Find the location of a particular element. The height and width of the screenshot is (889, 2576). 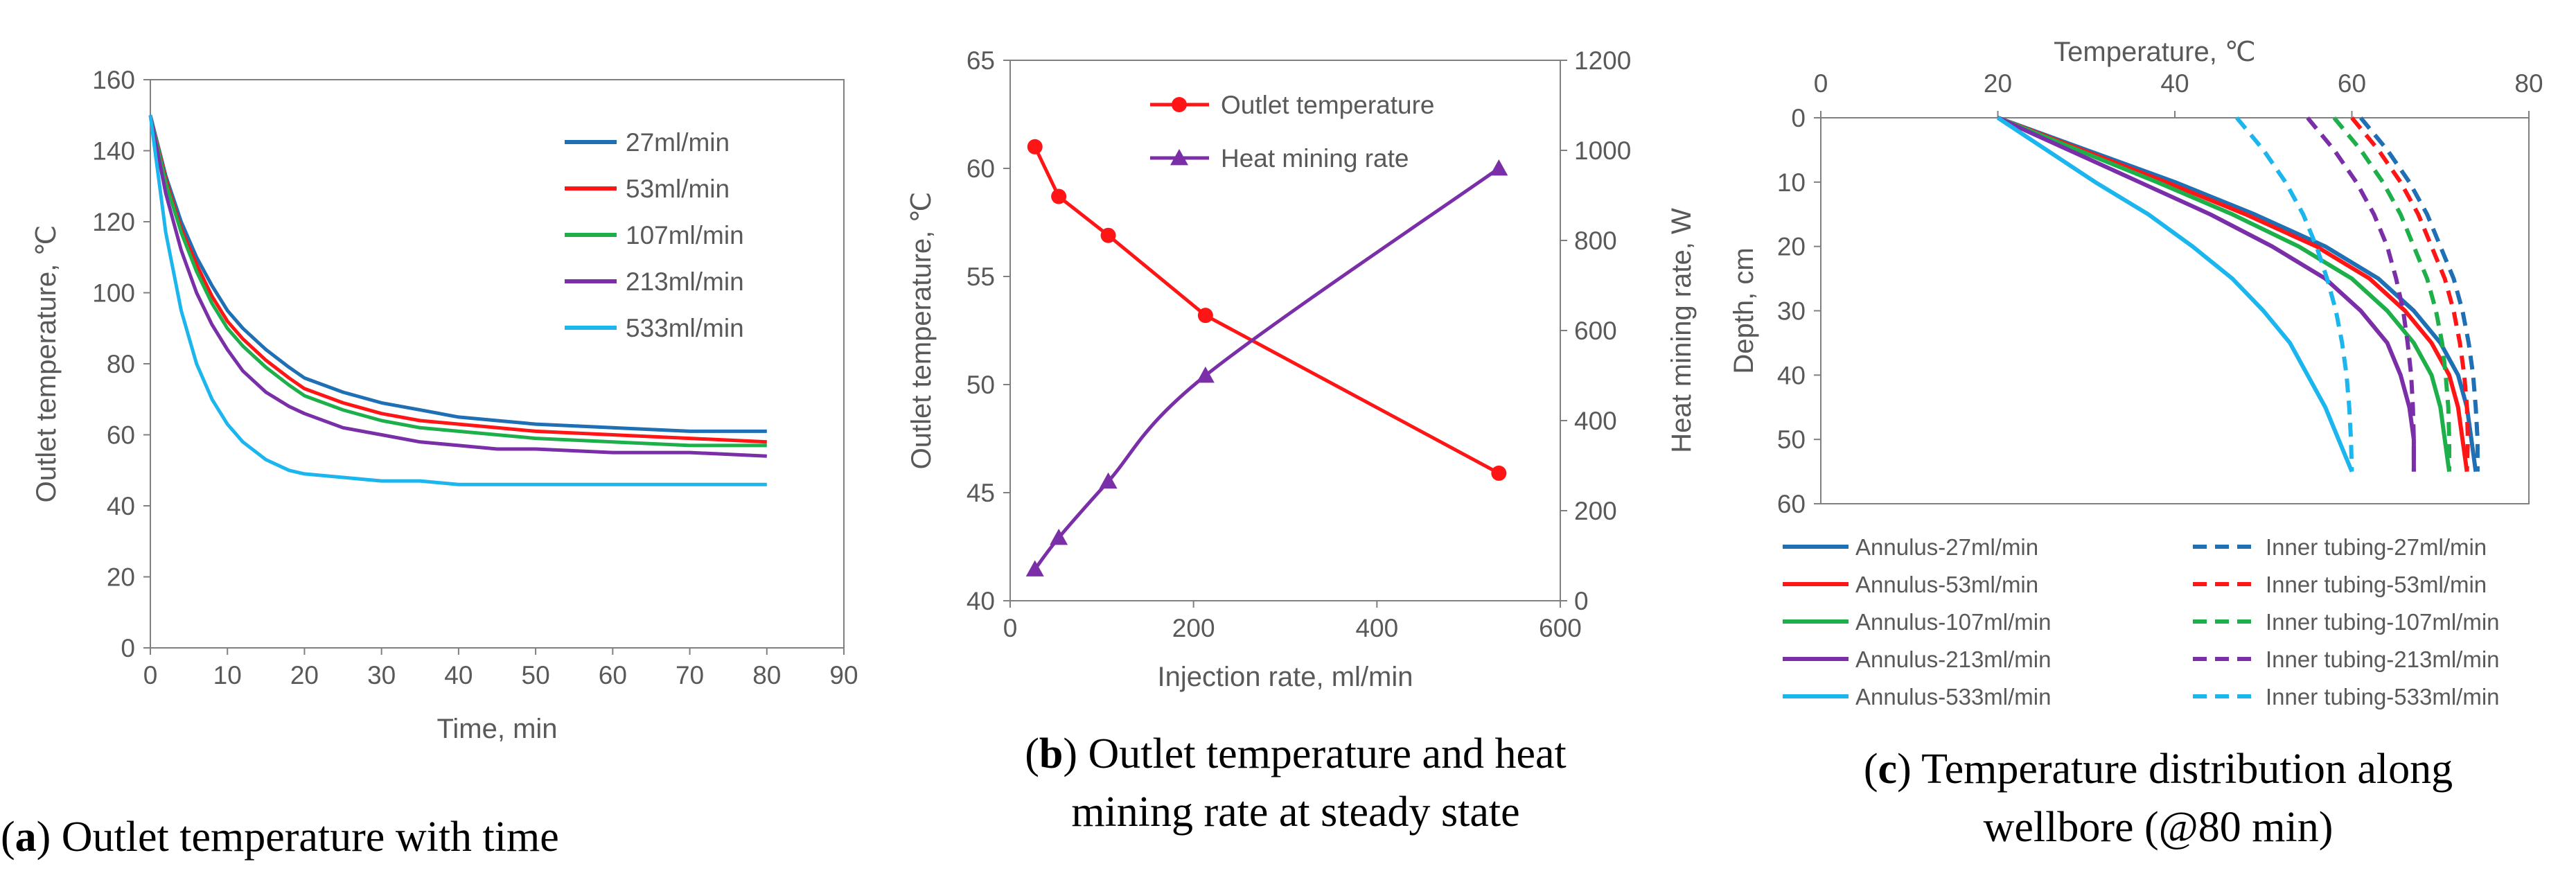

x-tick-label-c: 80 is located at coordinates (2528, 83).